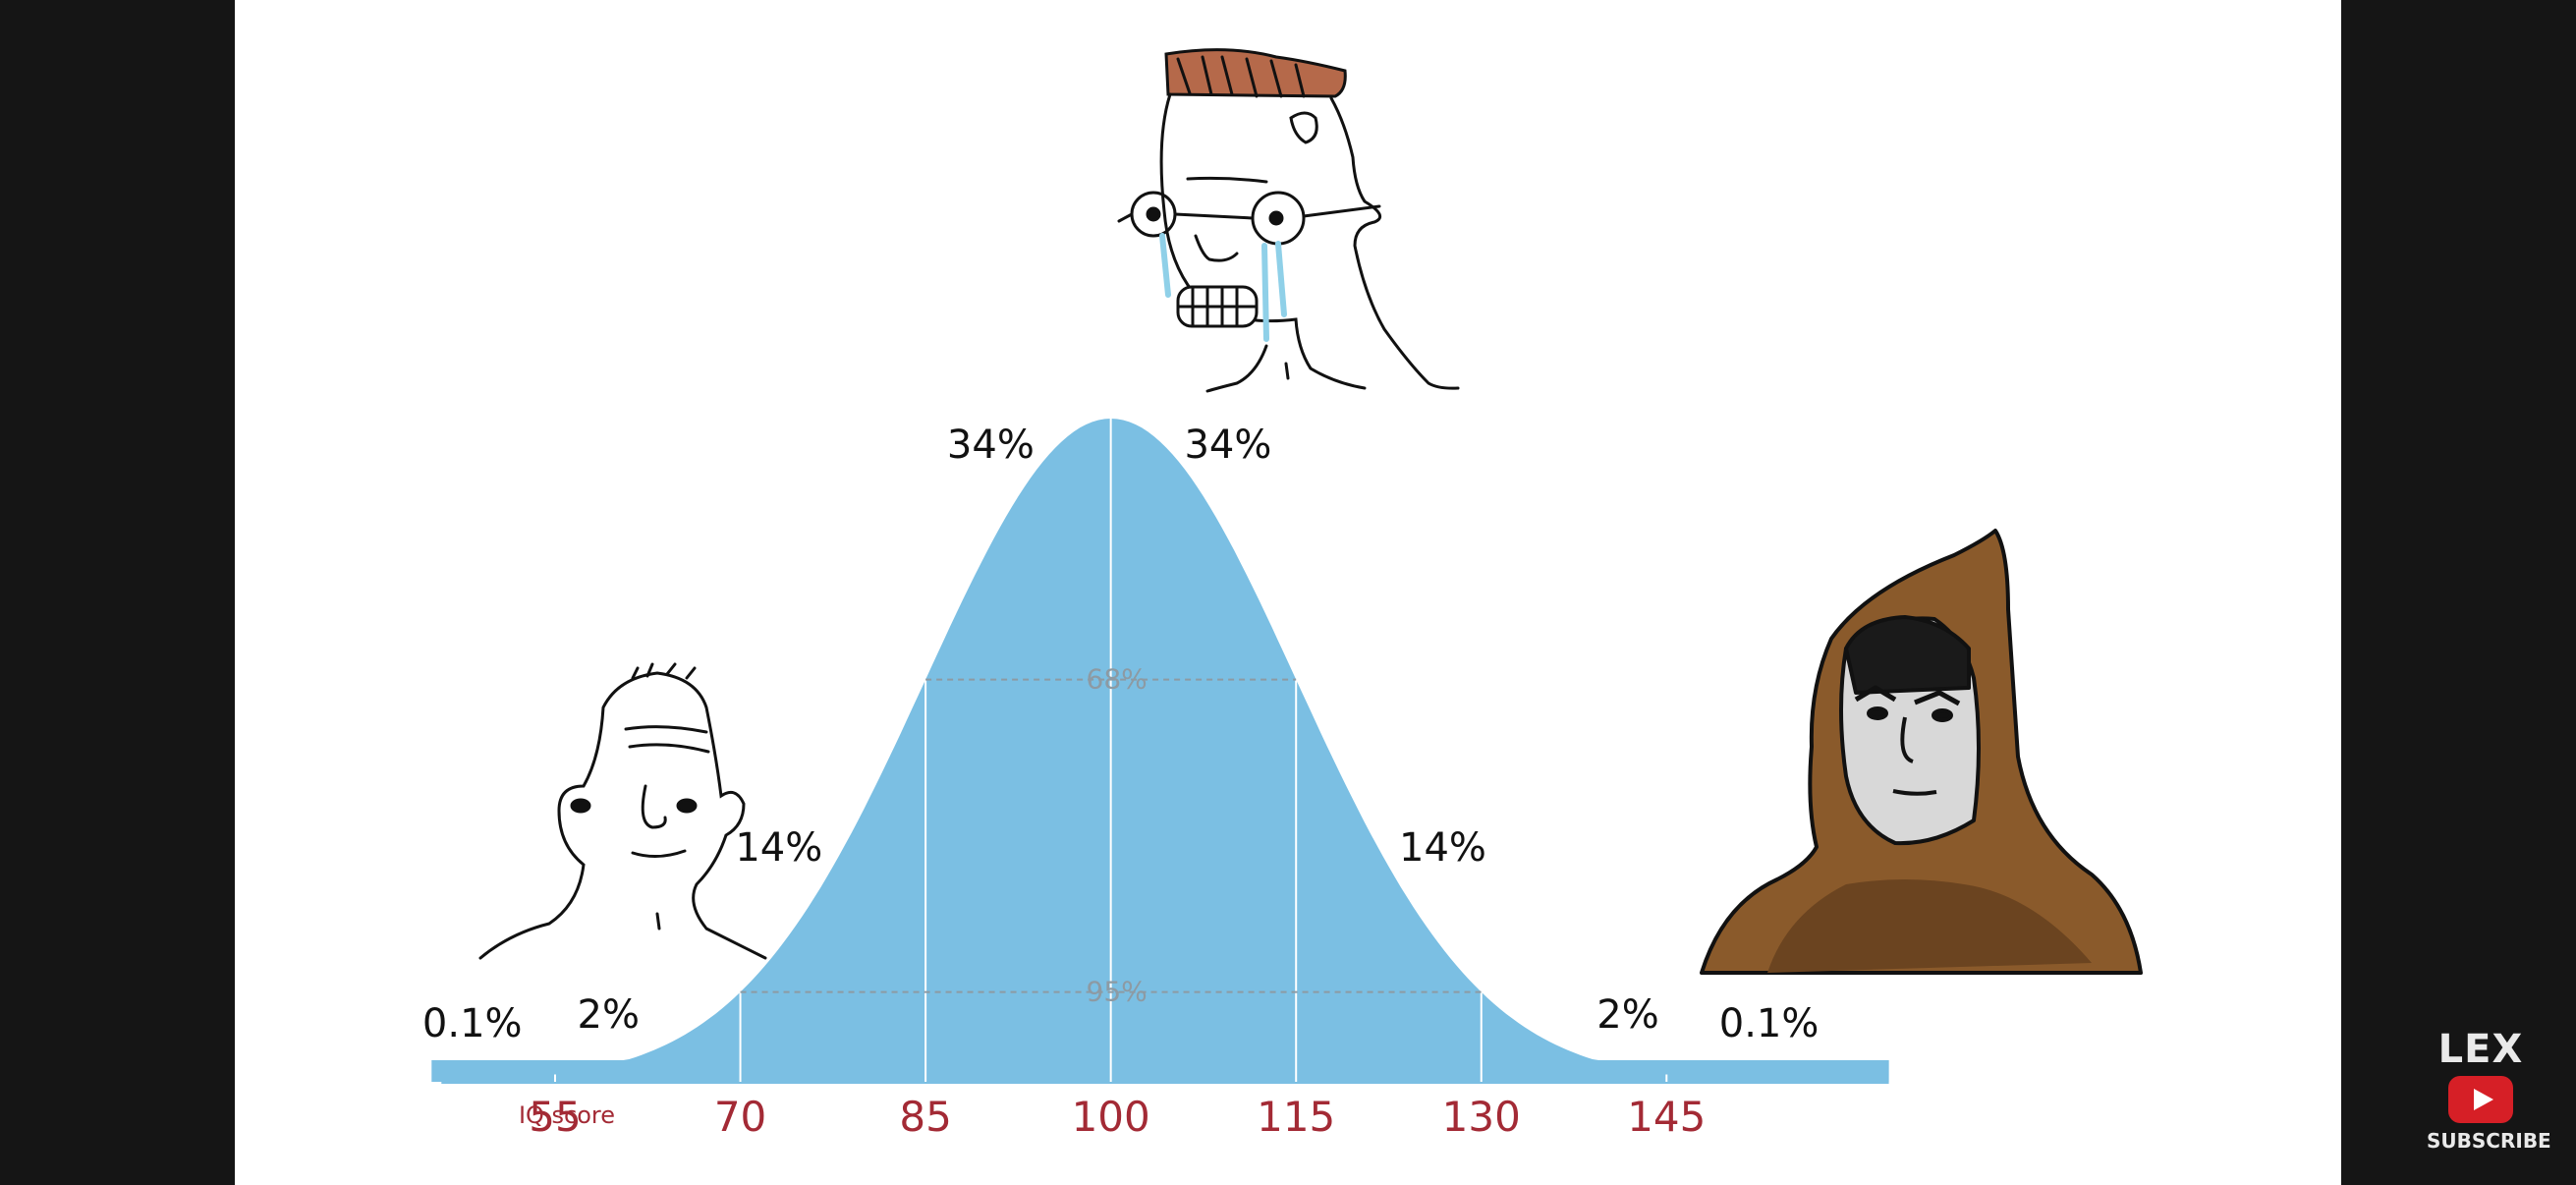  Describe the element at coordinates (2458, 592) in the screenshot. I see `right-letterbox` at that location.